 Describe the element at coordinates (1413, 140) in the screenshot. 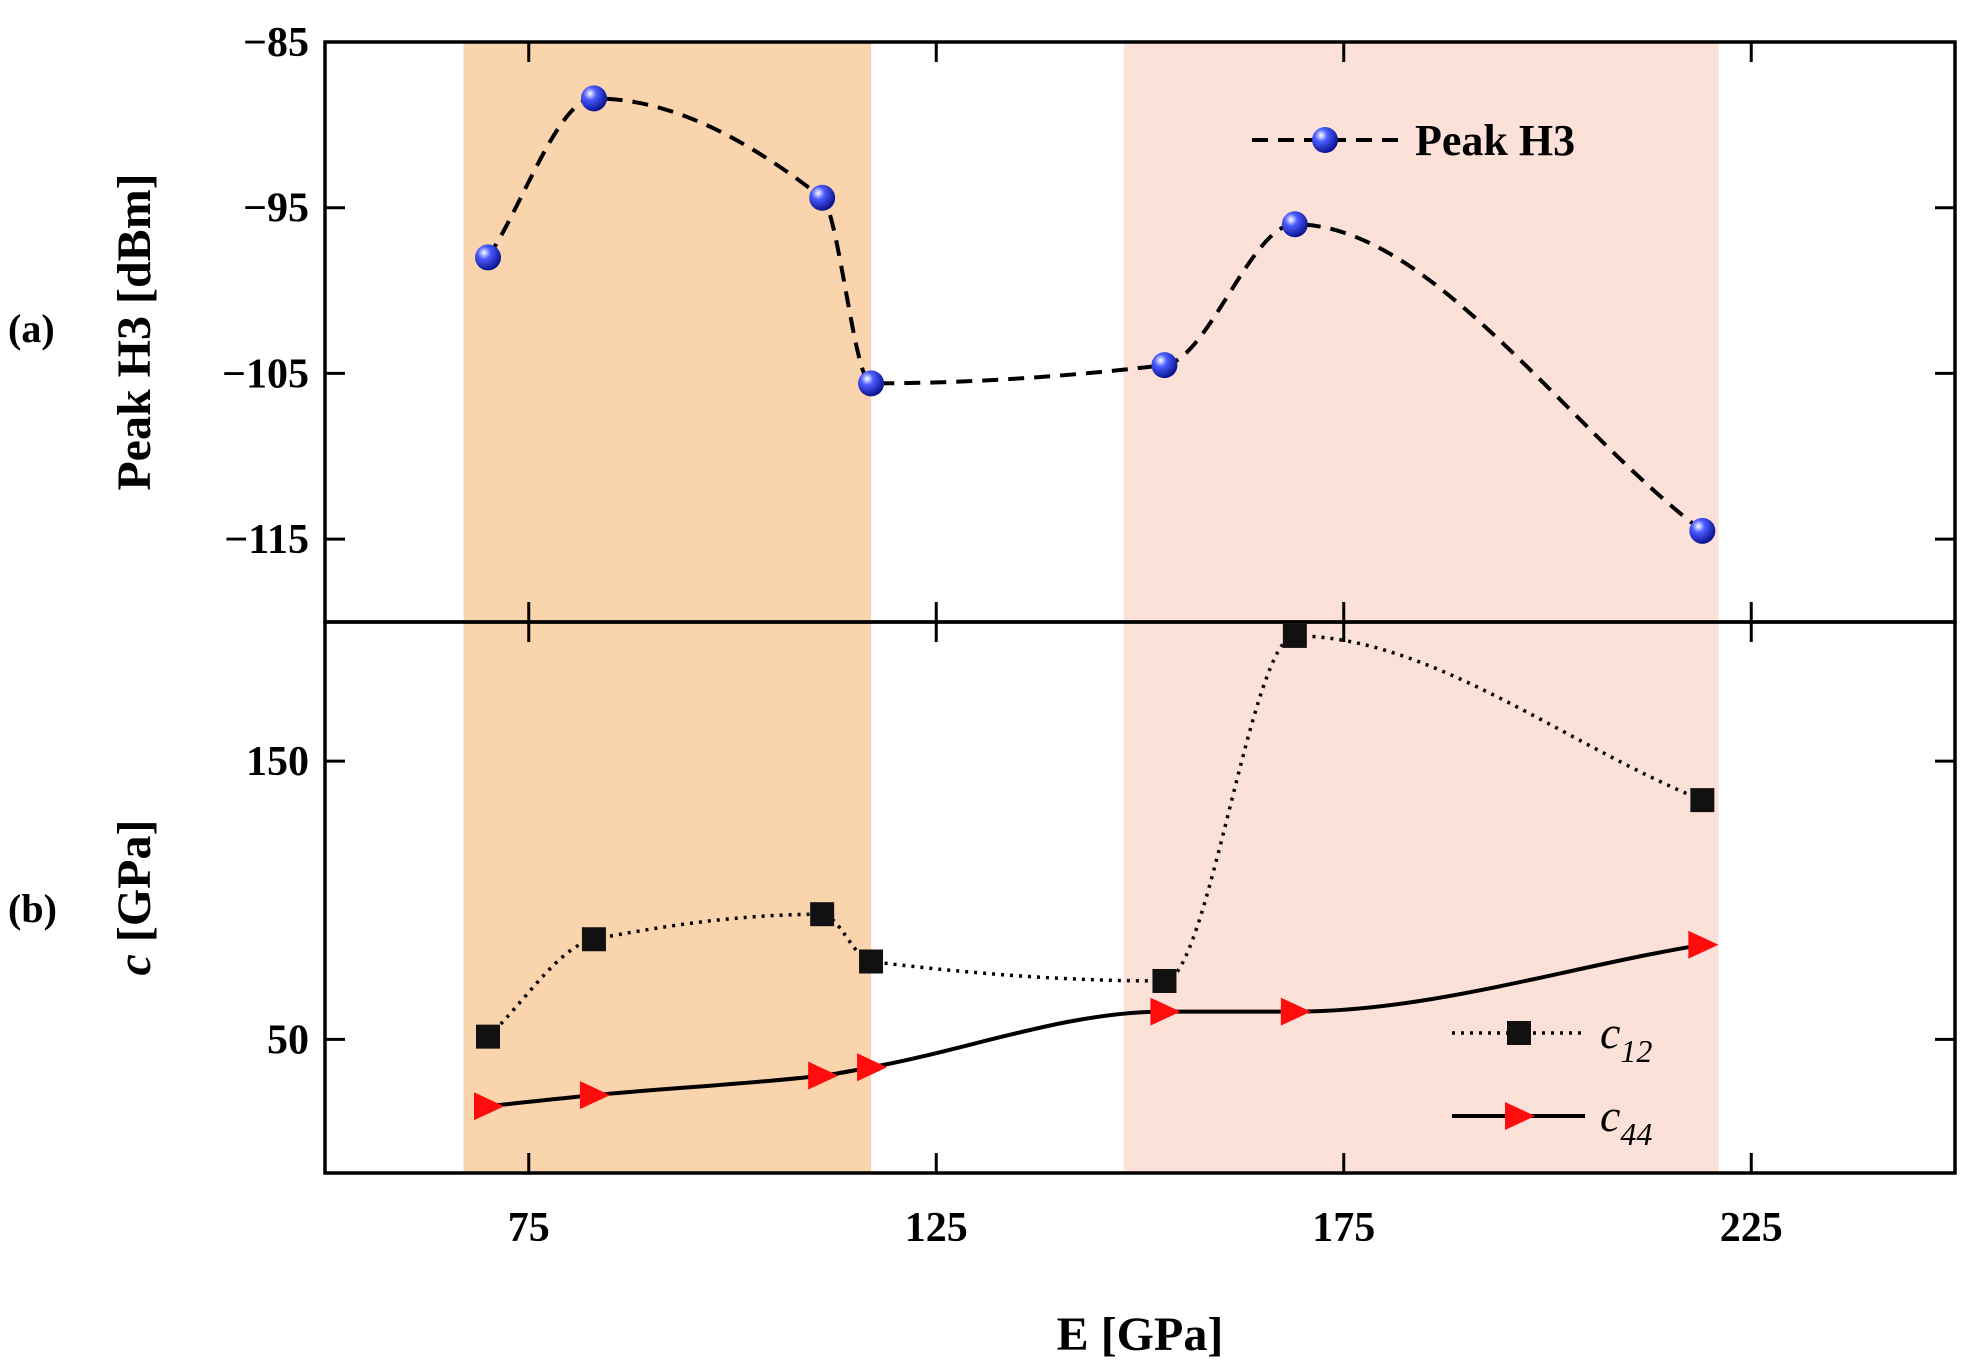

I see `legend-top: Peak H3` at that location.